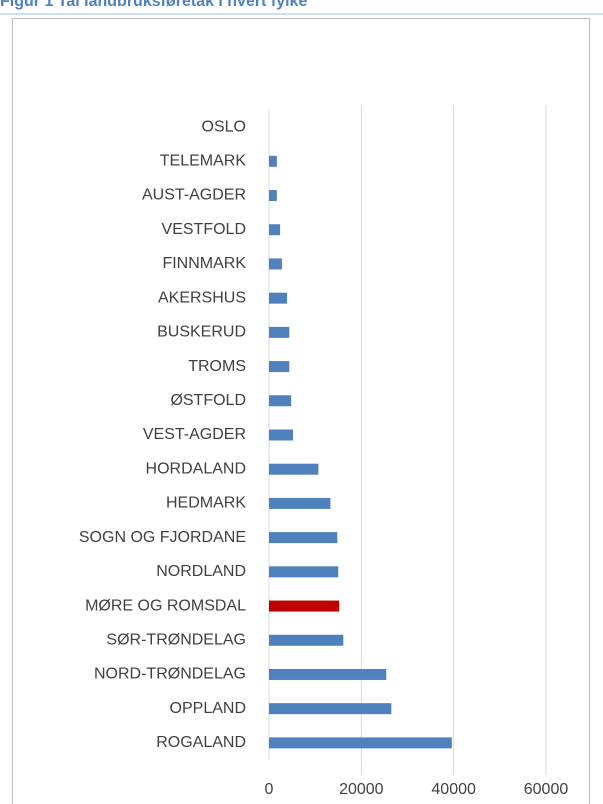 The width and height of the screenshot is (603, 804). Describe the element at coordinates (201, 571) in the screenshot. I see `y-tick-label: NORDLAND` at that location.